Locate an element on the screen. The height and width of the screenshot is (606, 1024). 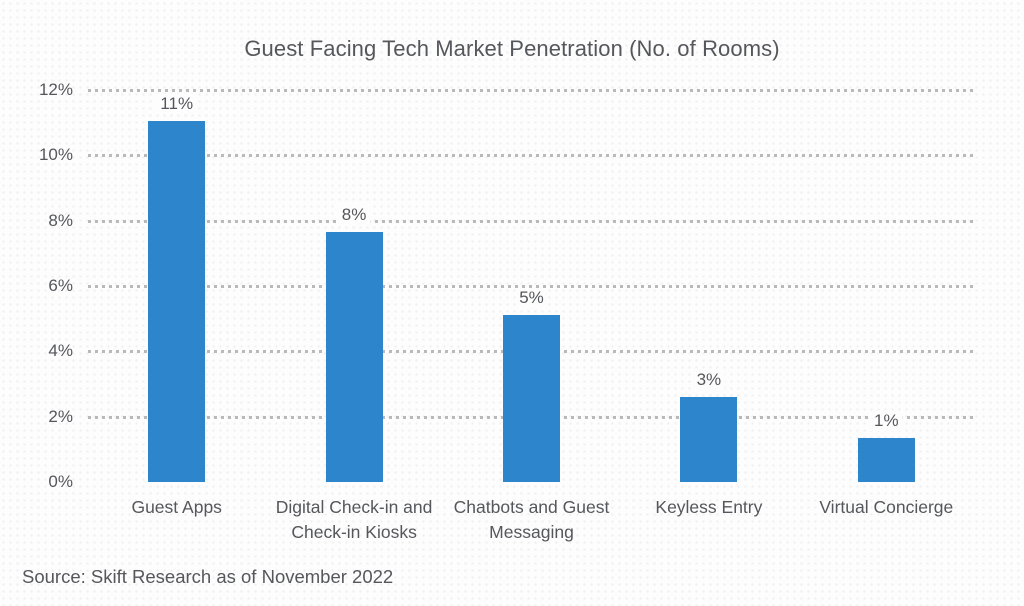
x-axis-category-label: Keyless Entry is located at coordinates (709, 507).